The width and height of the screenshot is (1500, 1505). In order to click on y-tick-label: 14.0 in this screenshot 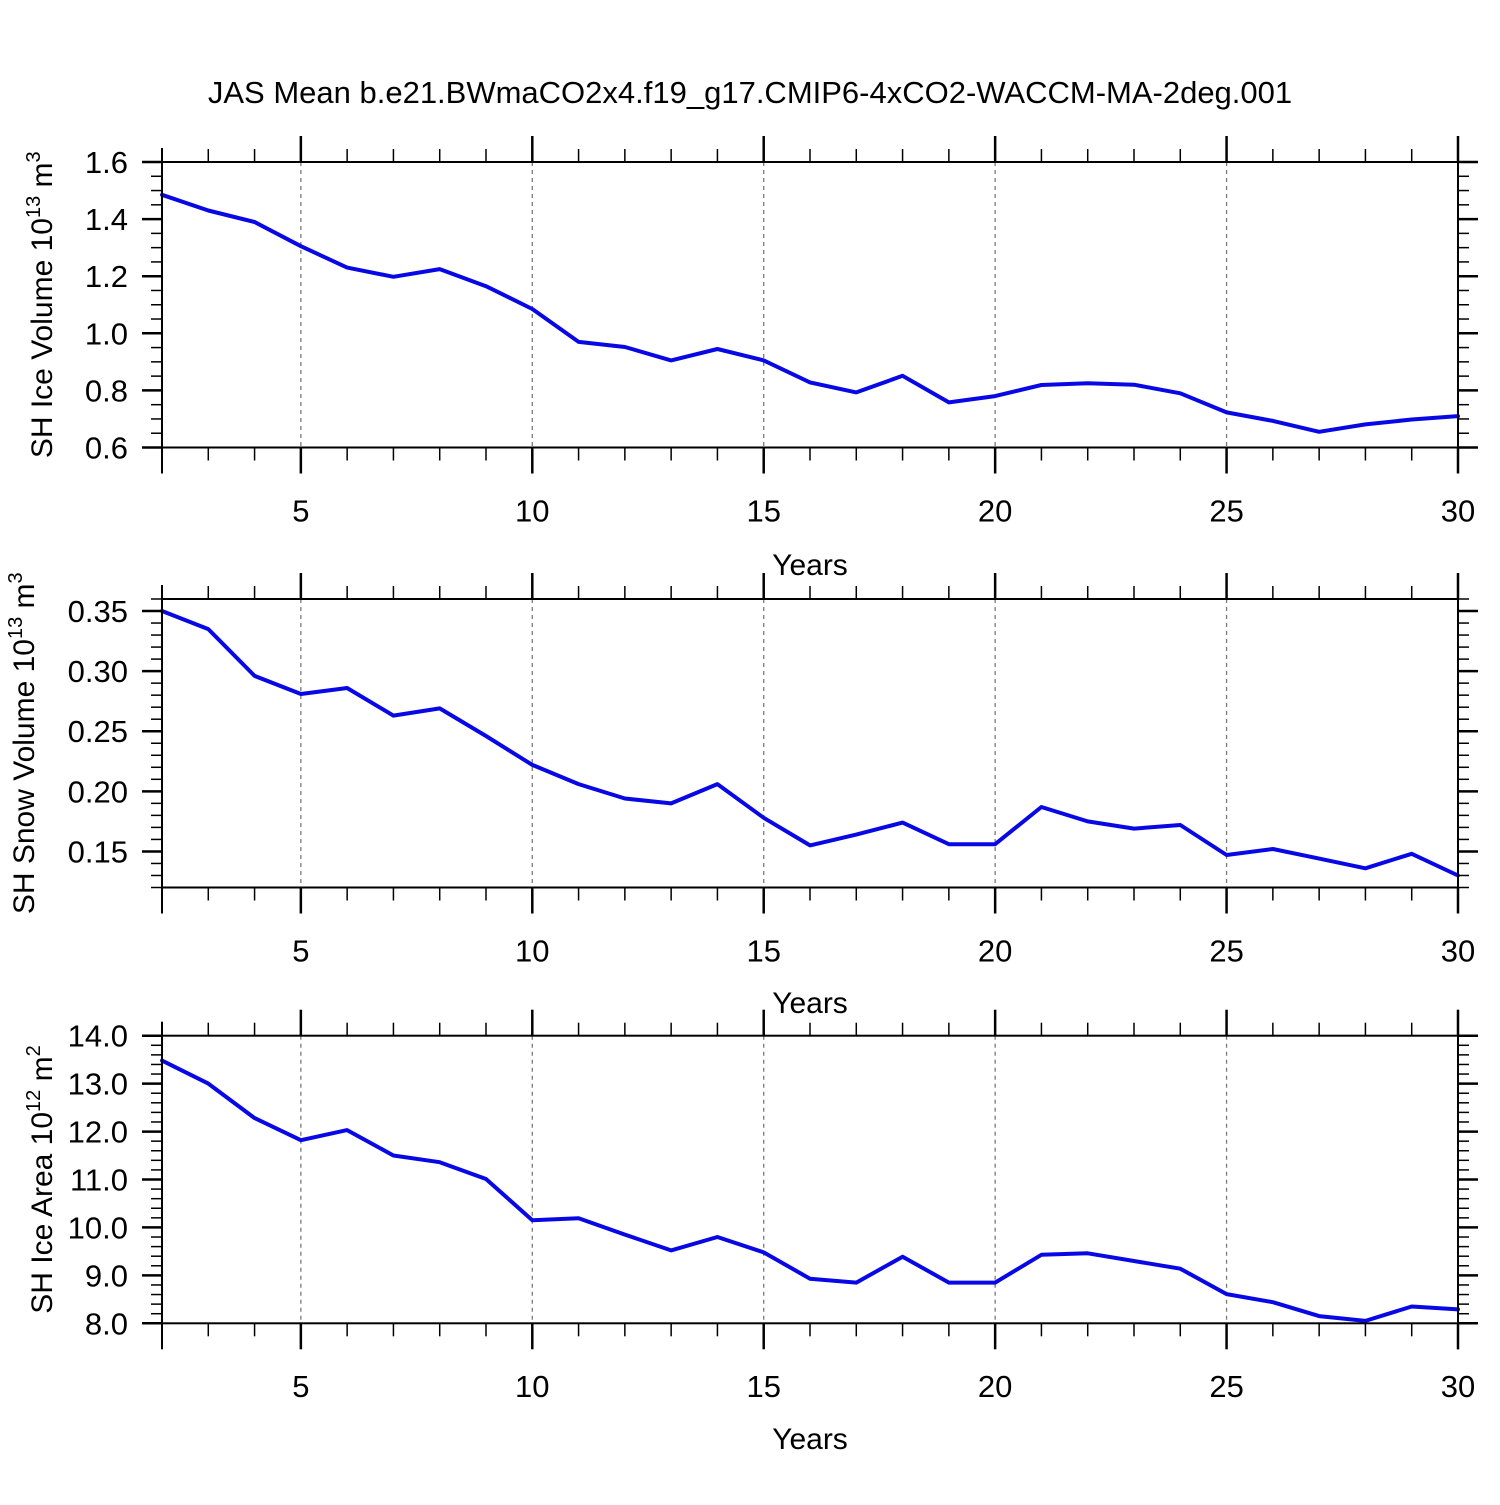, I will do `click(98, 1036)`.